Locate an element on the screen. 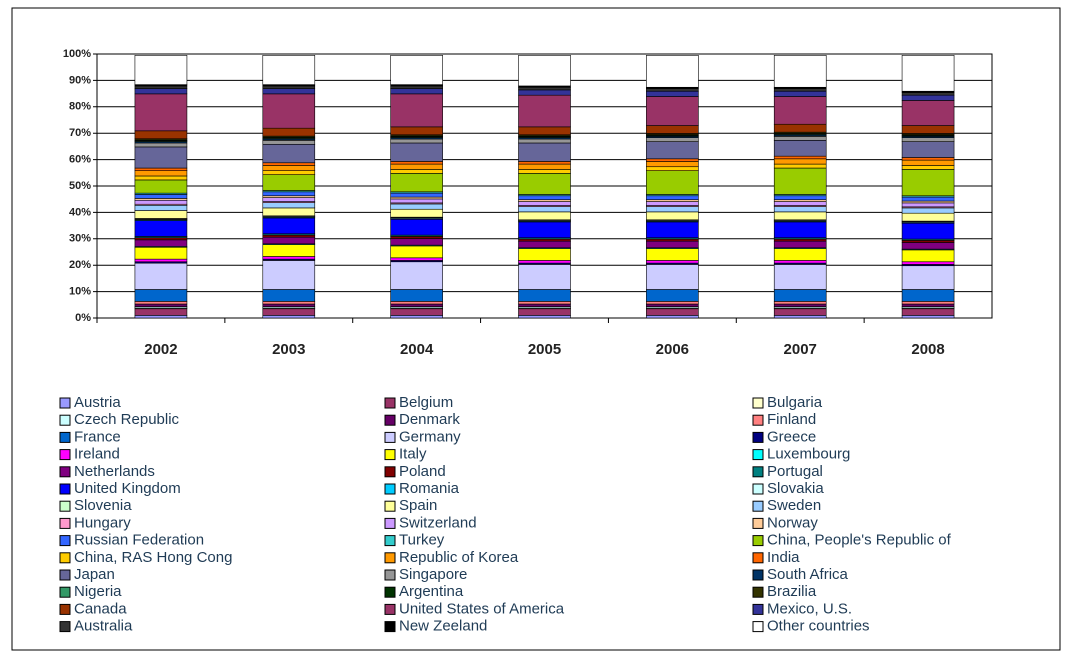  legend-label: Belgium is located at coordinates (426, 402).